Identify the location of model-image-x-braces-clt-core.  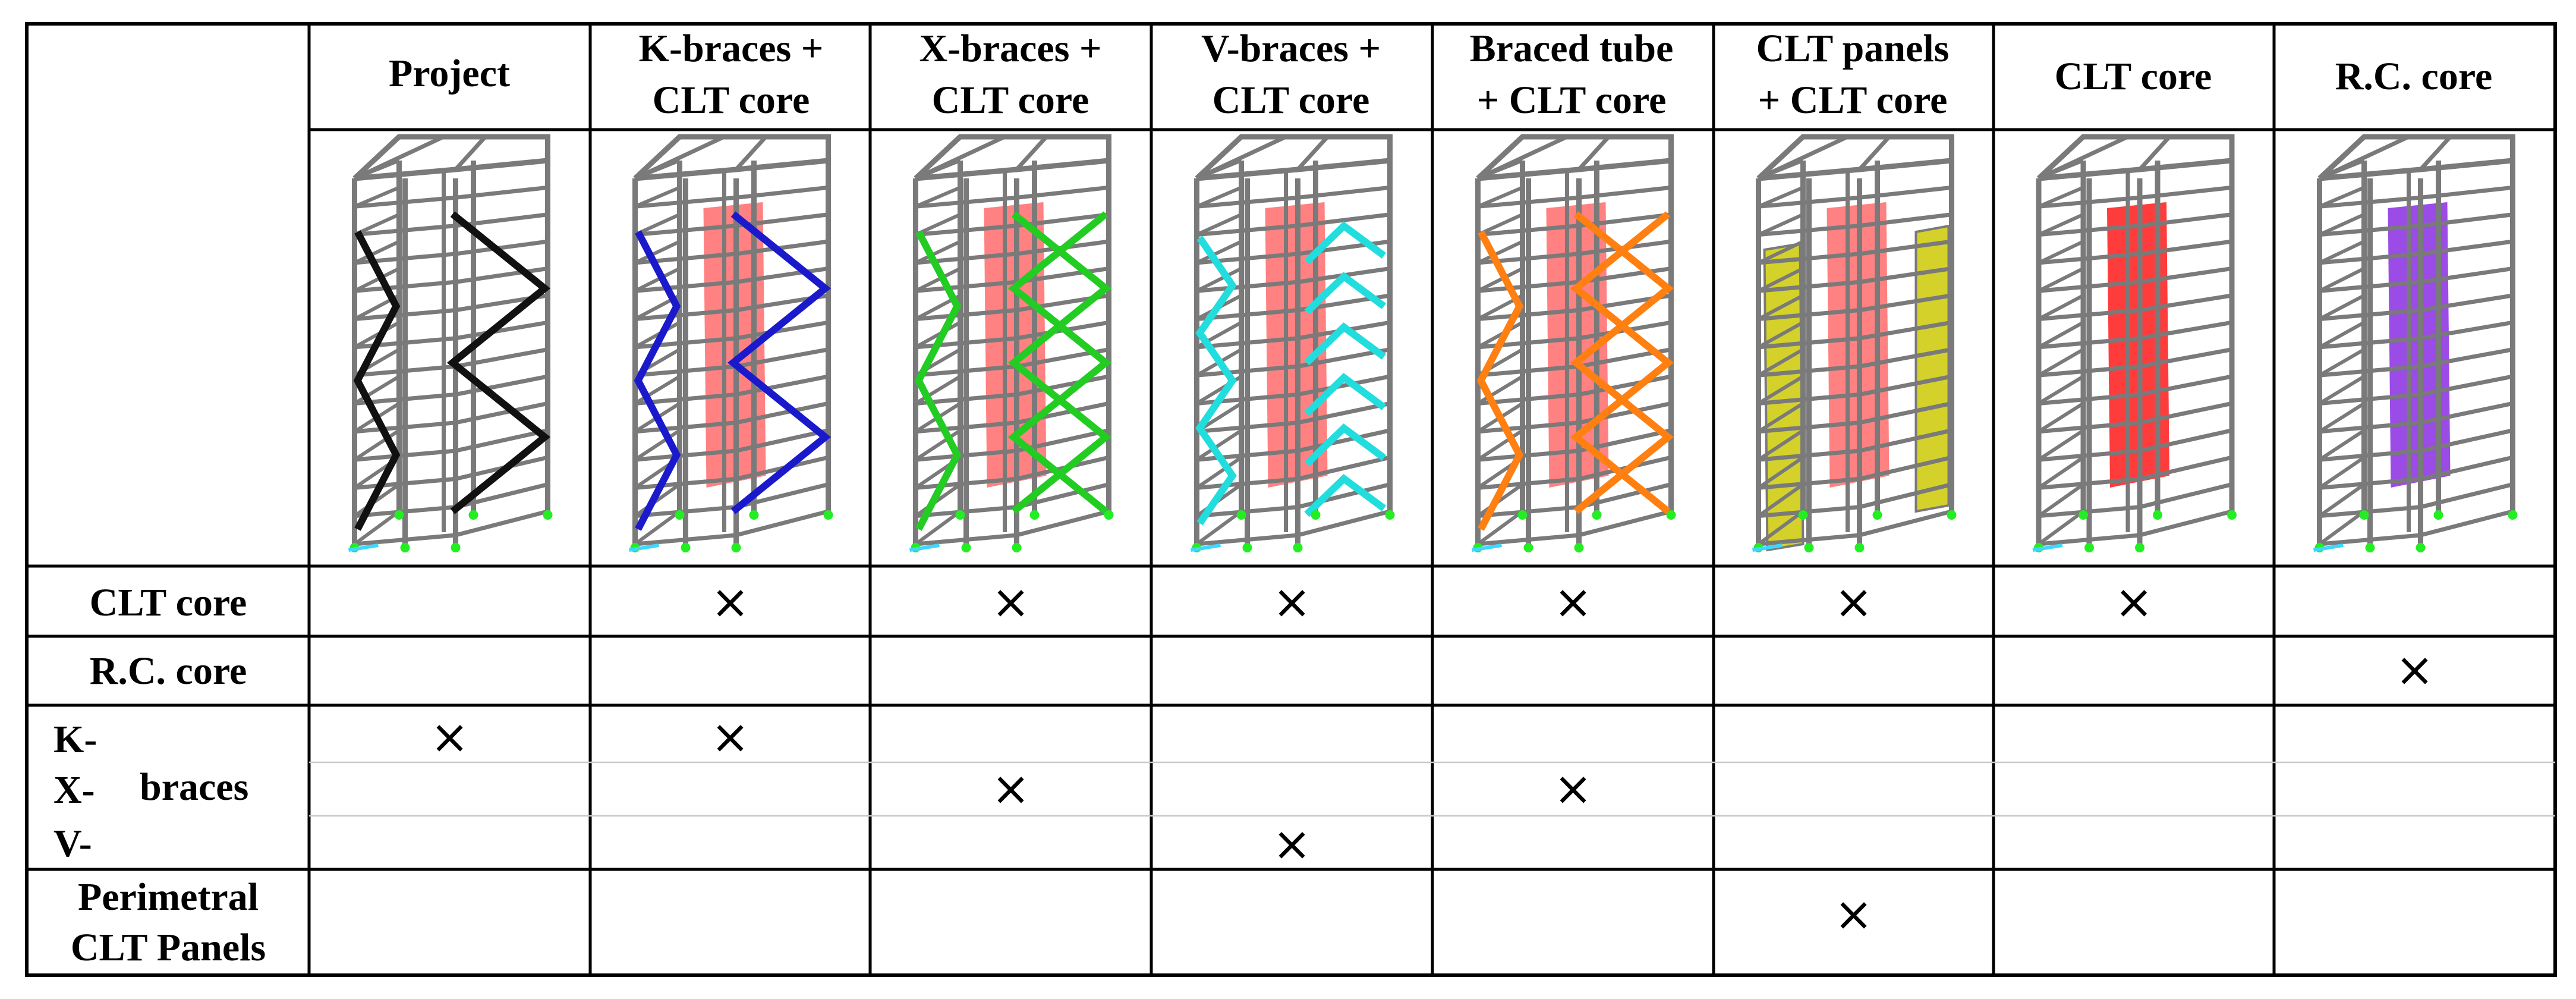
(1011, 343).